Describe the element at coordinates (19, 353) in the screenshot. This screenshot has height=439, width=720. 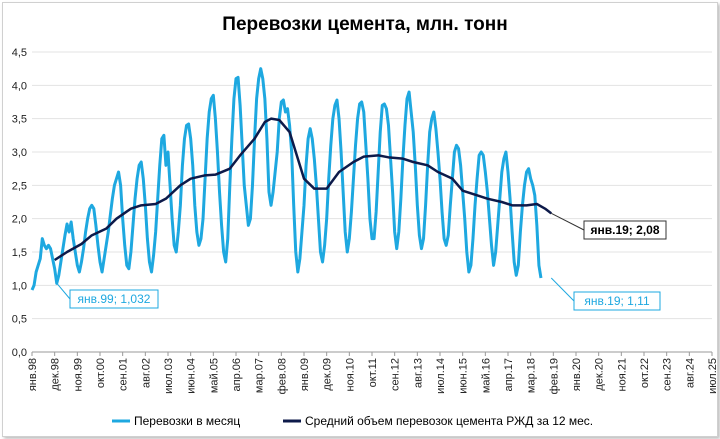
I see `y-tick-label: 0,0` at that location.